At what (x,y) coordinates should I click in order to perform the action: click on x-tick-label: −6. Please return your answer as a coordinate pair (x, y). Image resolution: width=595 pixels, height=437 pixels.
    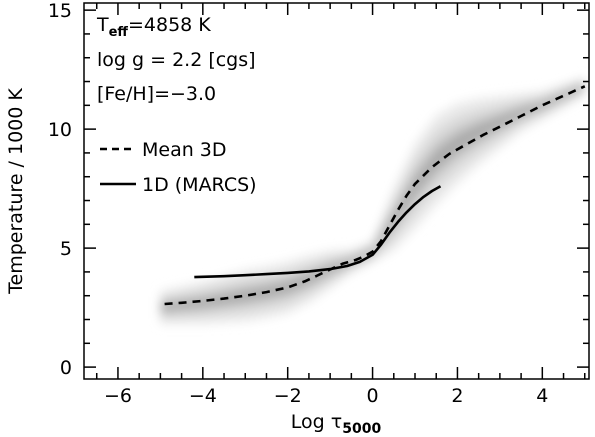
    Looking at the image, I should click on (118, 396).